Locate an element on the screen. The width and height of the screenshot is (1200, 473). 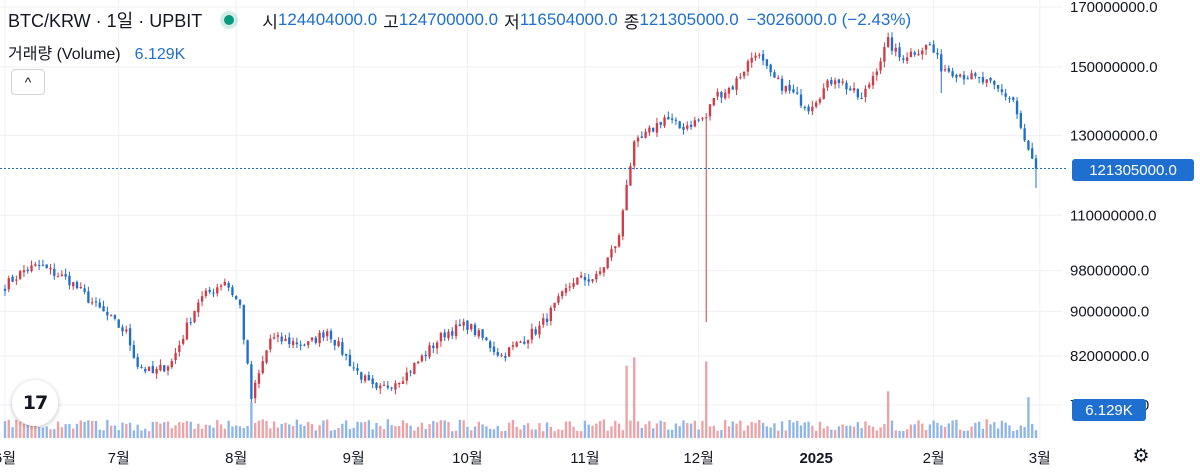
tradingview-logo-icon: 17 is located at coordinates (35, 403).